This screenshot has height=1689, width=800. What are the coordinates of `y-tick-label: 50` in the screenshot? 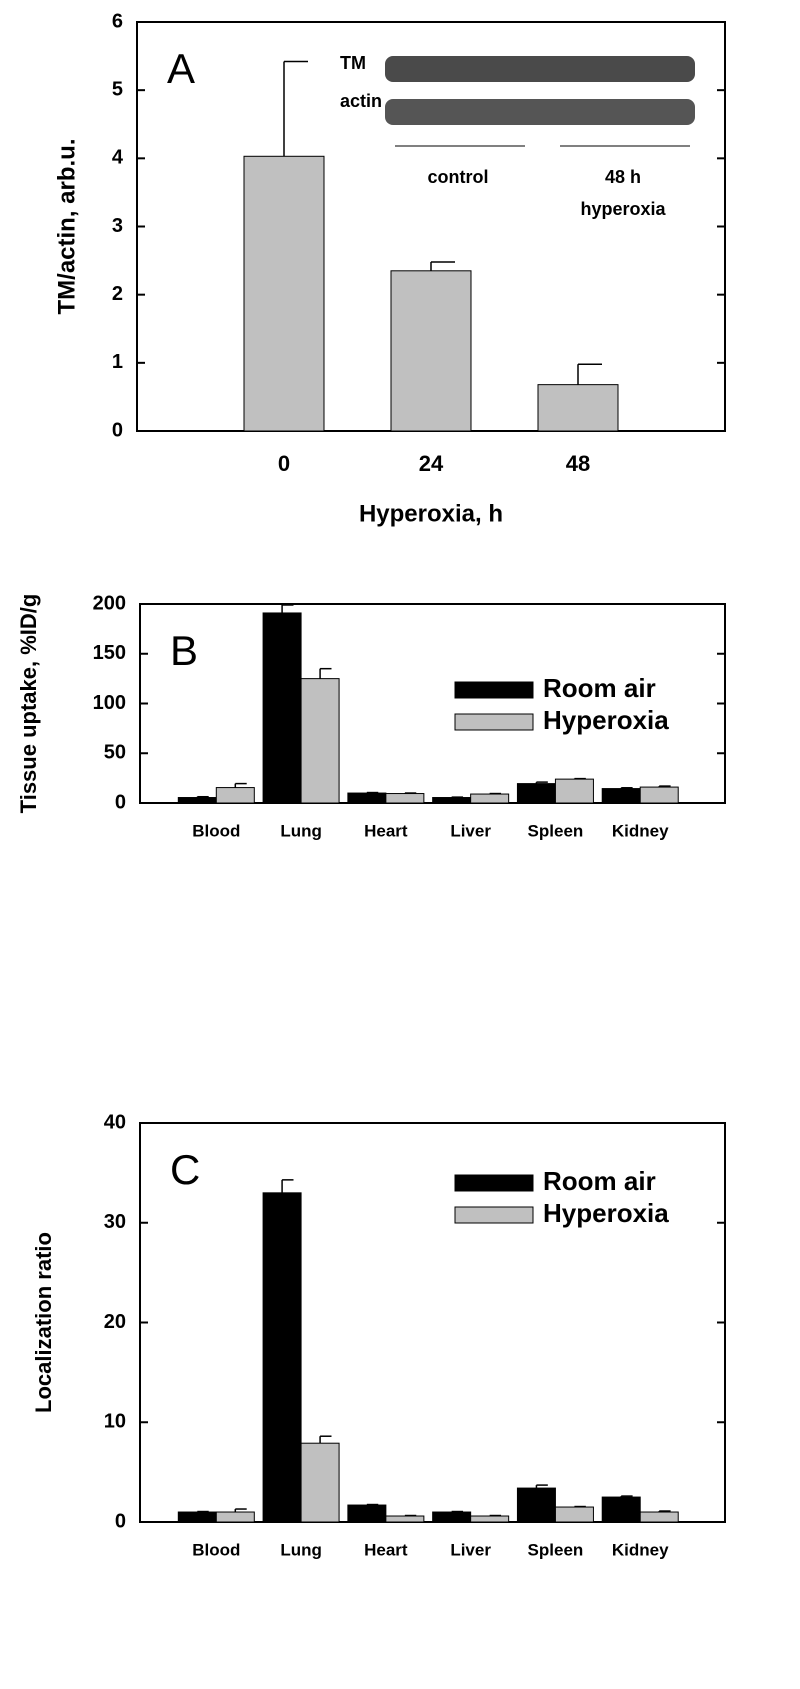 It's located at (115, 753).